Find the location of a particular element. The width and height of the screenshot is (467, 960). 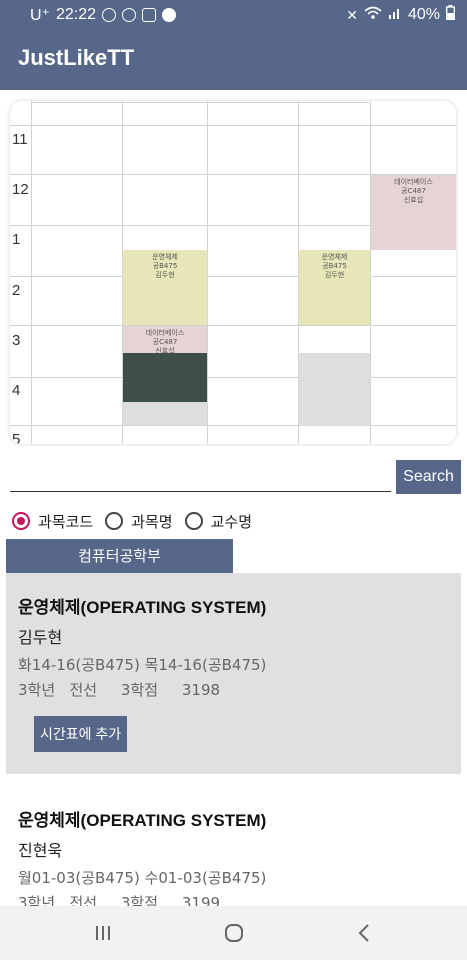

course-professor: 진현욱 is located at coordinates (40, 850).